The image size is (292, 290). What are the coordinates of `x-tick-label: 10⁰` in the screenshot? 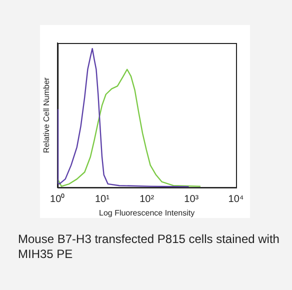 It's located at (58, 199).